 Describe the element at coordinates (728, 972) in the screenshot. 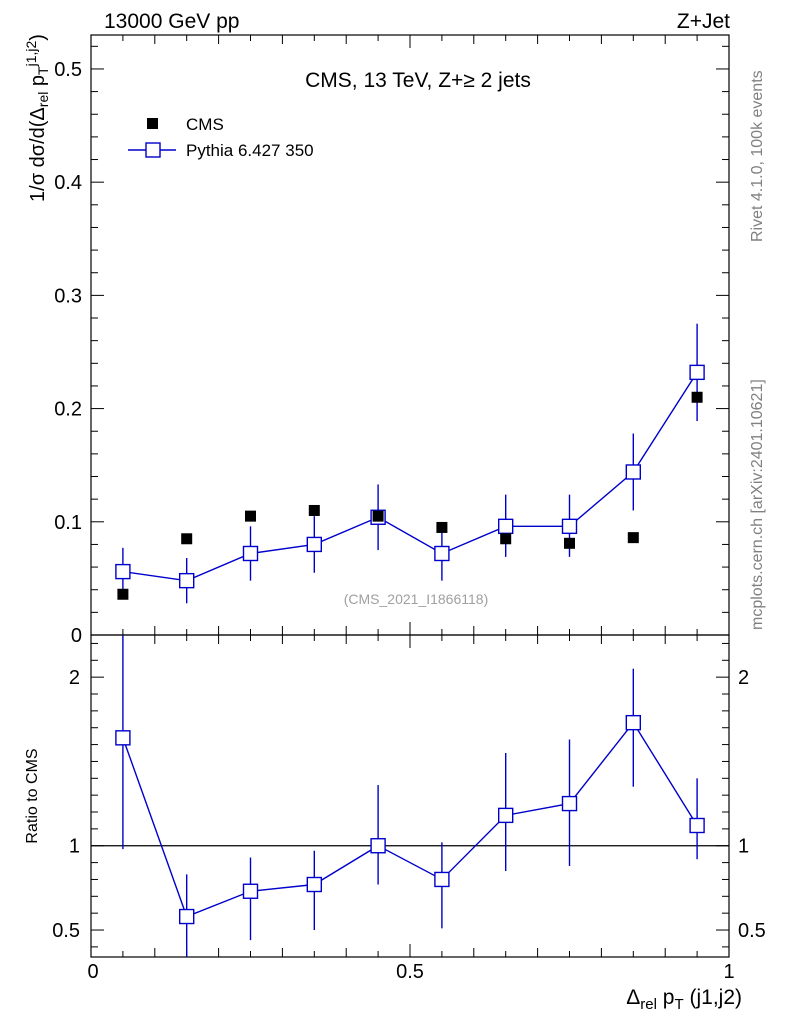

I see `xtick-label: 1` at that location.